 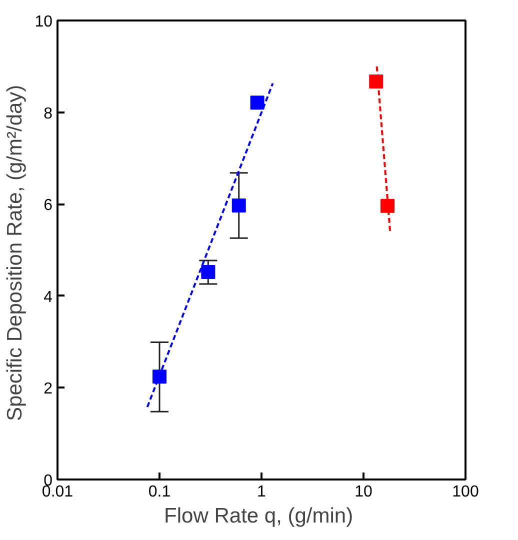 What do you see at coordinates (261, 492) in the screenshot?
I see `x-tick-label: 1` at bounding box center [261, 492].